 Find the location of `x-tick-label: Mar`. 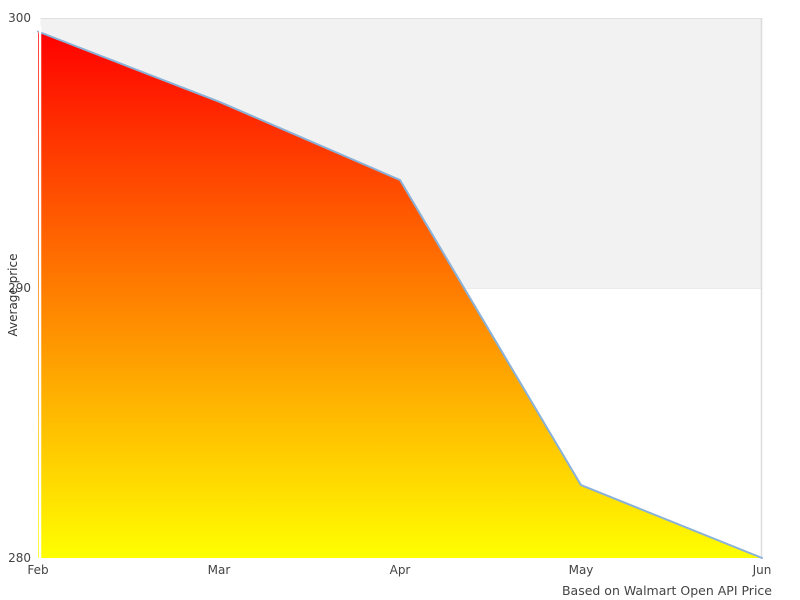

x-tick-label: Mar is located at coordinates (219, 570).